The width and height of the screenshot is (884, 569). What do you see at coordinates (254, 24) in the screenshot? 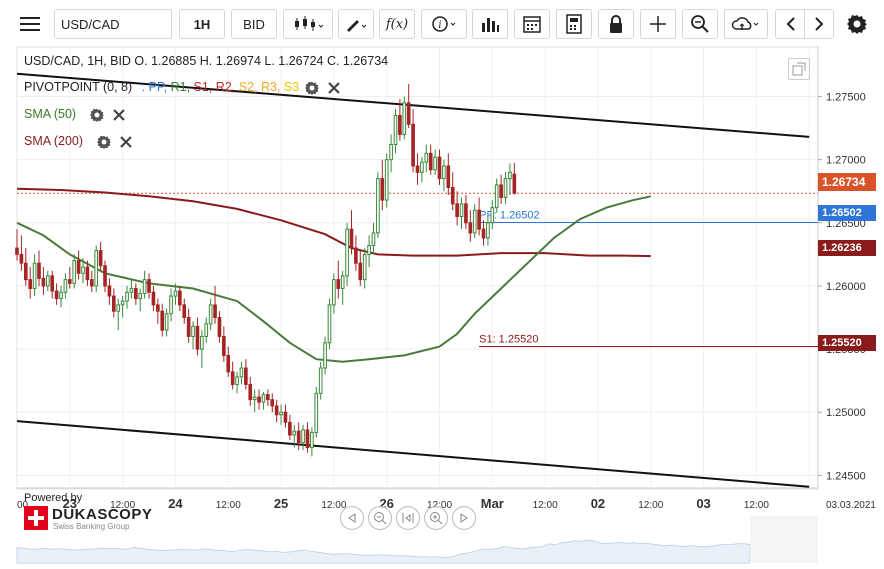
I see `bid-ask-button: BID` at bounding box center [254, 24].